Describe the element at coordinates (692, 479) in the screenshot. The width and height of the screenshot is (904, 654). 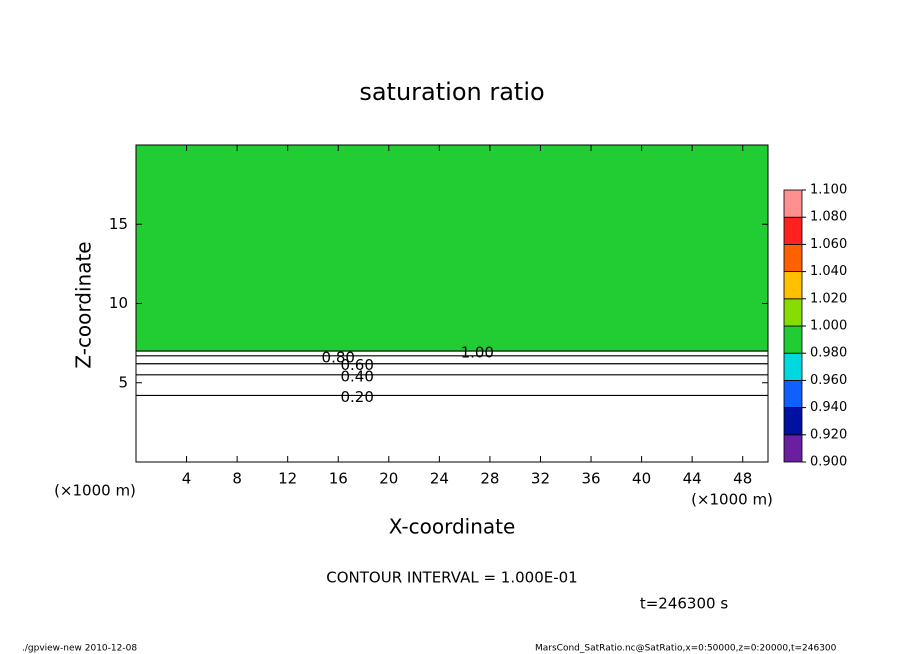
I see `x-tick-label: 44` at that location.